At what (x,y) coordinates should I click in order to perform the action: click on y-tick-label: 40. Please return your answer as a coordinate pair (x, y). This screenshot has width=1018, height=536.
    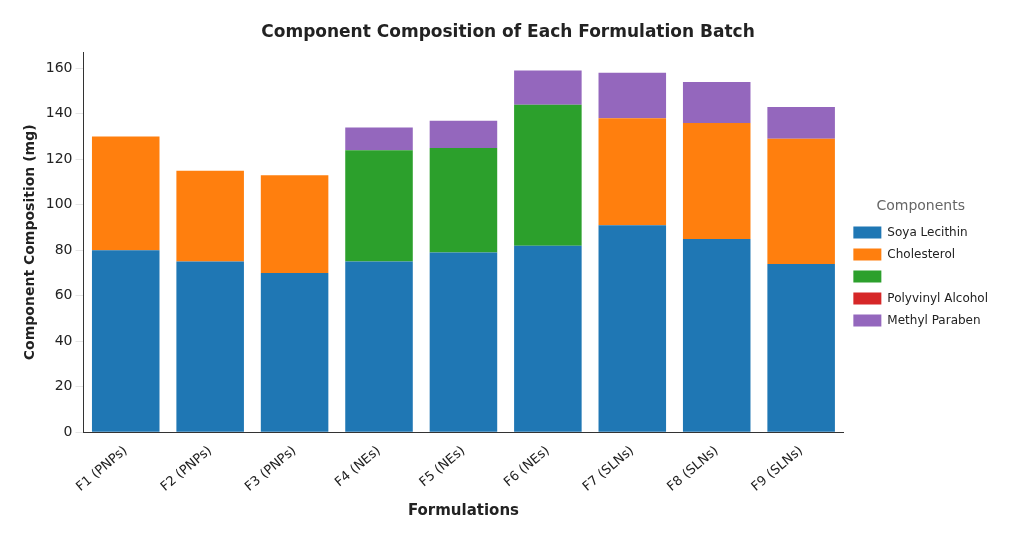
    Looking at the image, I should click on (63, 339).